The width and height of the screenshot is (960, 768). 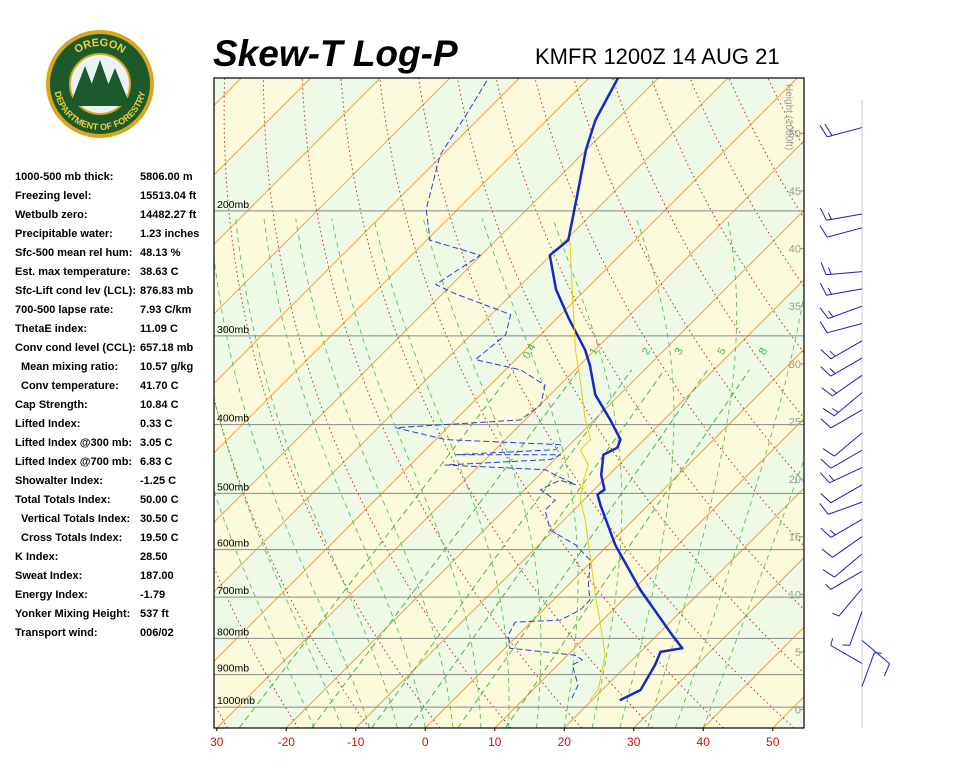 I want to click on height-tick-label: 20, so click(x=795, y=480).